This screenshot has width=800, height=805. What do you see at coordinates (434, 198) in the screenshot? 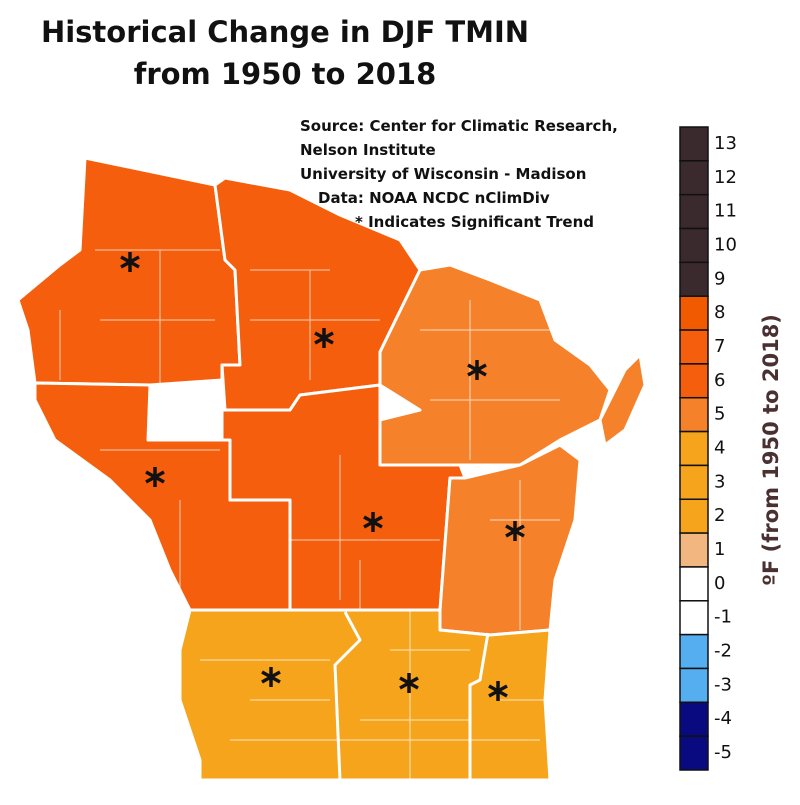
I see `source-text: Data: NOAA NCDC nClimDiv` at bounding box center [434, 198].